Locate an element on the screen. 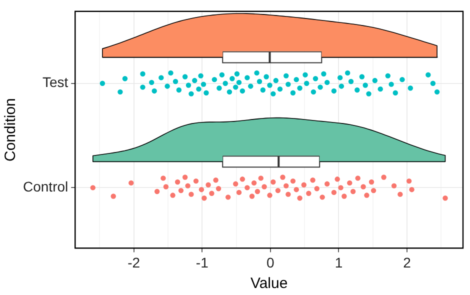 The width and height of the screenshot is (470, 295). x-tick-label: 2 is located at coordinates (407, 262).